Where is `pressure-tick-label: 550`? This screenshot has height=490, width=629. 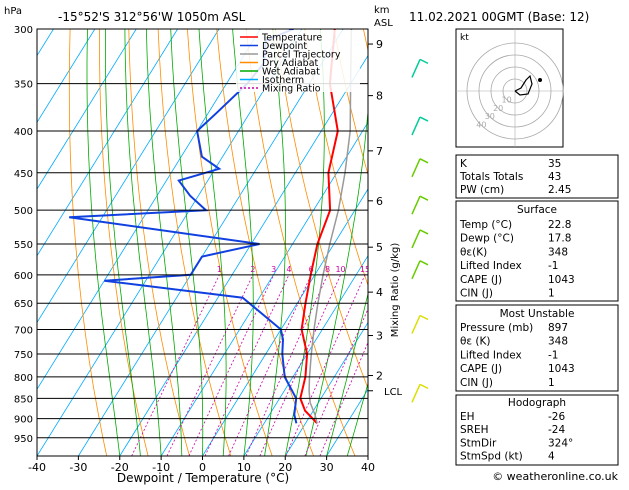 pressure-tick-label: 550 is located at coordinates (23, 245).